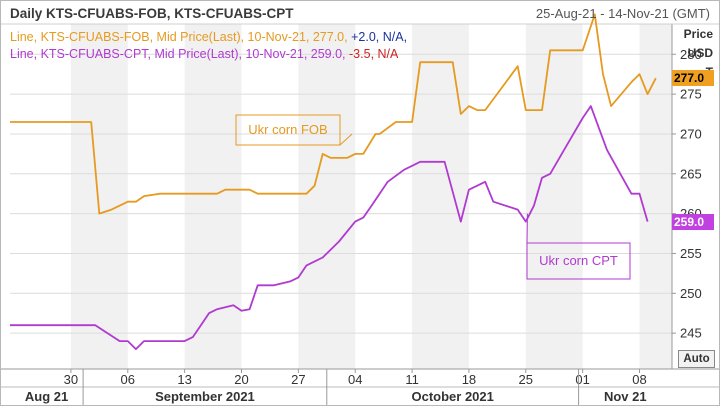  What do you see at coordinates (691, 333) in the screenshot?
I see `y-tick-label: 245` at bounding box center [691, 333].